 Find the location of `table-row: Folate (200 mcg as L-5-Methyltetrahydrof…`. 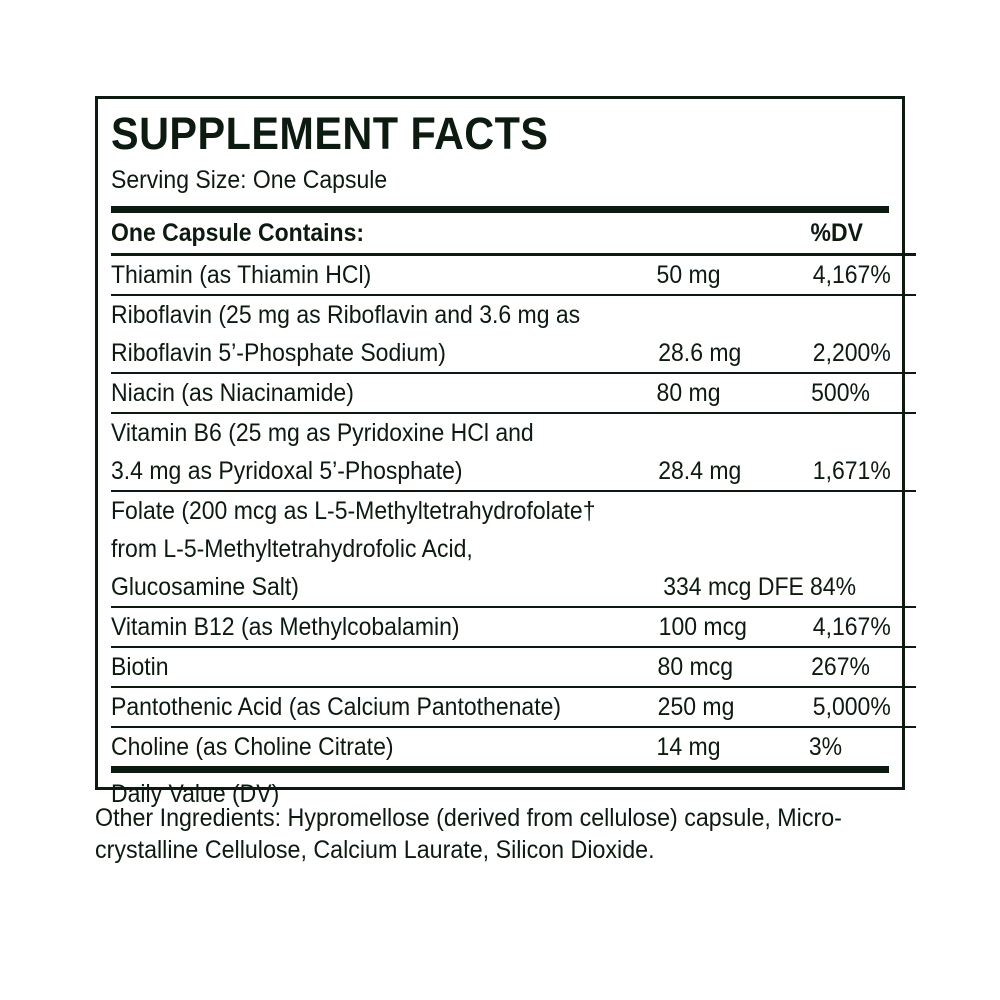

table-row: Folate (200 mcg as L-5-Methyltetrahydrof… is located at coordinates (513, 511).